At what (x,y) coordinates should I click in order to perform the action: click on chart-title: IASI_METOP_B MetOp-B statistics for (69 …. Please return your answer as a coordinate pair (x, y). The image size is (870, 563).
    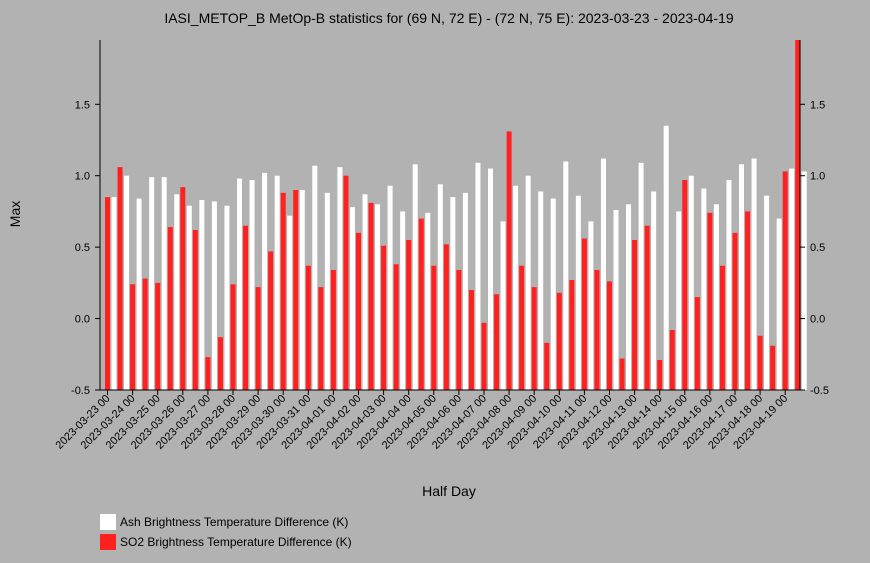
    Looking at the image, I should click on (449, 18).